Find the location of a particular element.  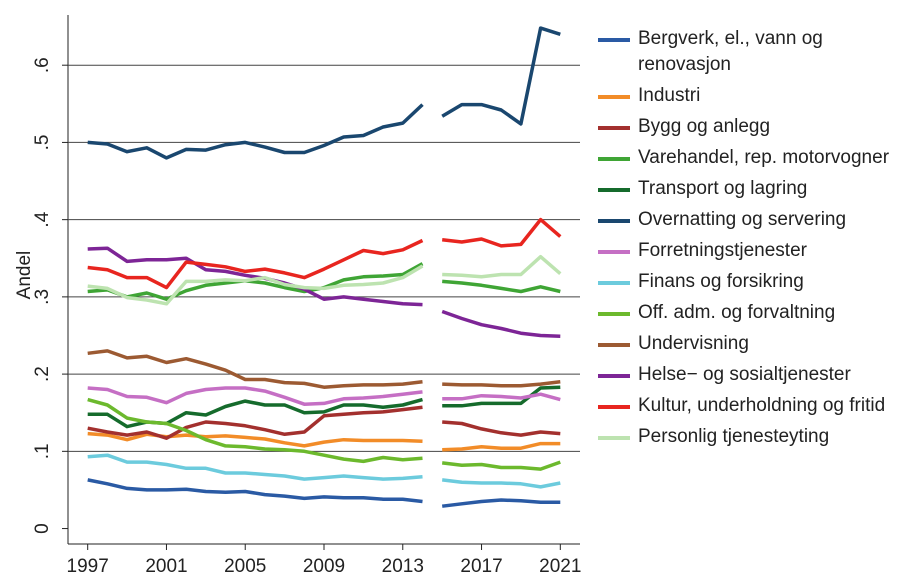

legend-item: Undervisning is located at coordinates (754, 344).